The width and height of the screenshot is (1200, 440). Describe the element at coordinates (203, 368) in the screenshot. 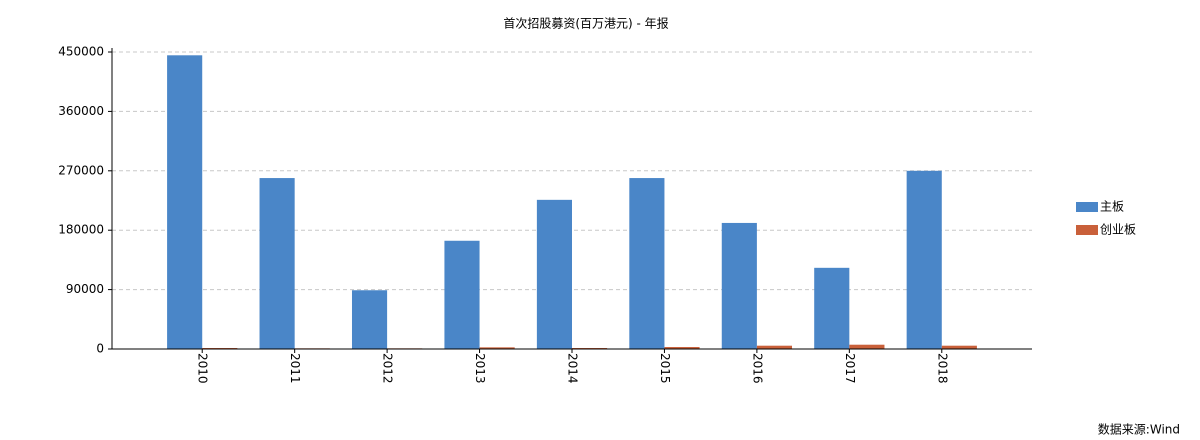

I see `x-tick-label: 2010` at that location.